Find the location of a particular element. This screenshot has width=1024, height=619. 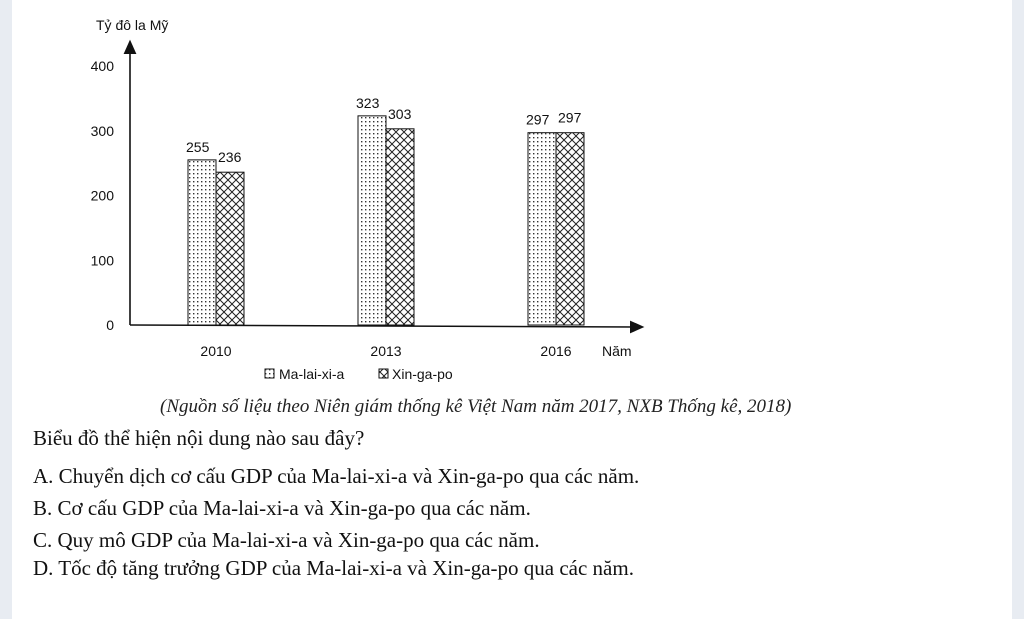

y-tick-label: 100 is located at coordinates (103, 260).